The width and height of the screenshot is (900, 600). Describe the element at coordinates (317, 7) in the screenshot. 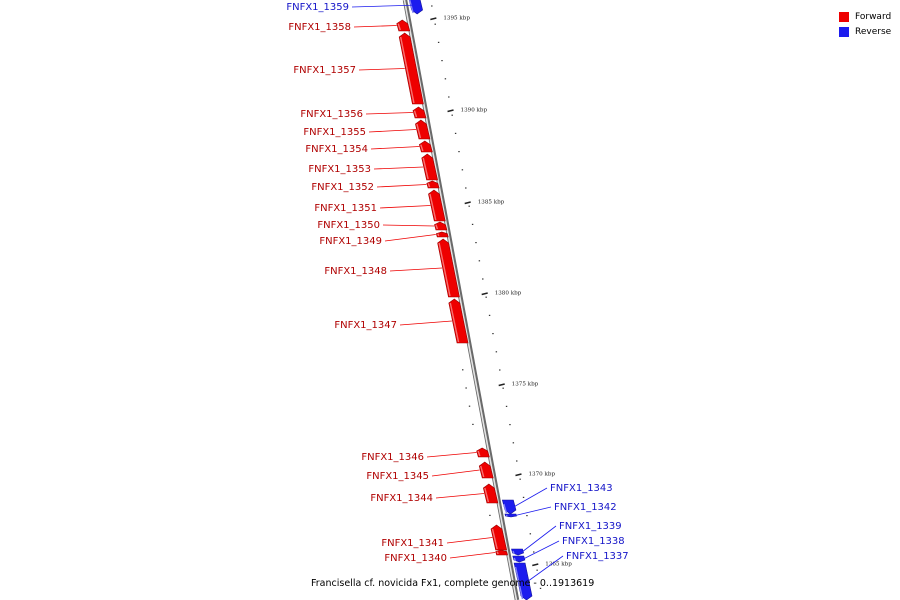

I see `gene-label: FNFX1_1359` at that location.